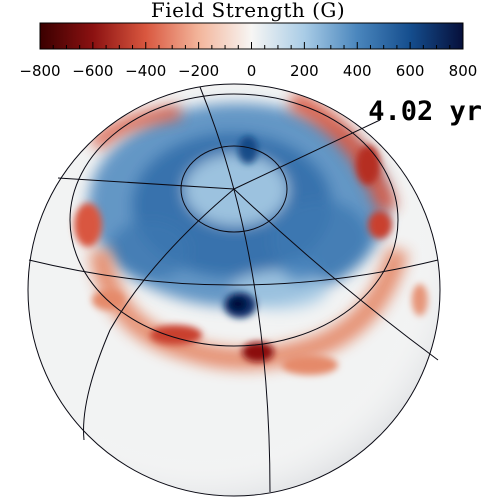 This screenshot has height=503, width=496. I want to click on colorbar-ticks, so click(251, 45).